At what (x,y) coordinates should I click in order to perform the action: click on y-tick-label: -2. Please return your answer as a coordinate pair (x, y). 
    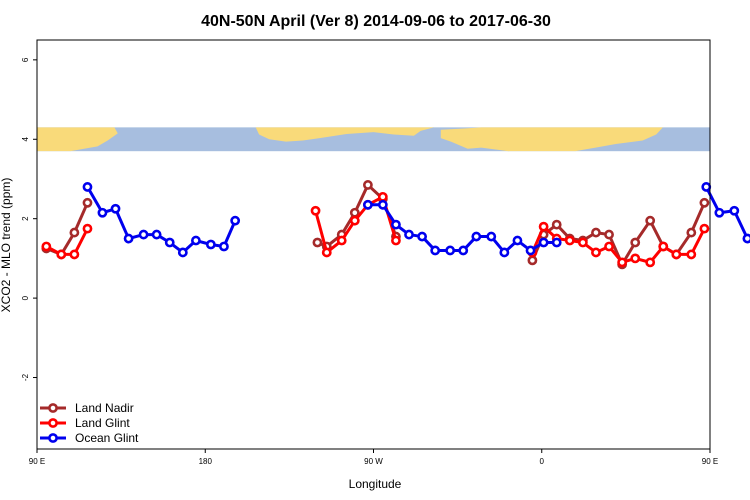
    Looking at the image, I should click on (25, 377).